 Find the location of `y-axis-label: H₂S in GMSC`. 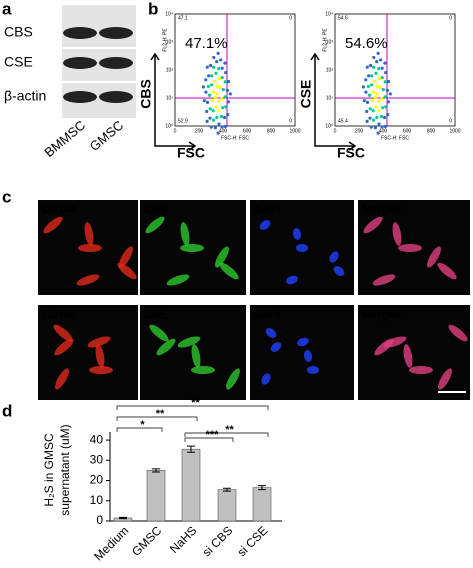

y-axis-label: H₂S in GMSC is located at coordinates (49, 470).